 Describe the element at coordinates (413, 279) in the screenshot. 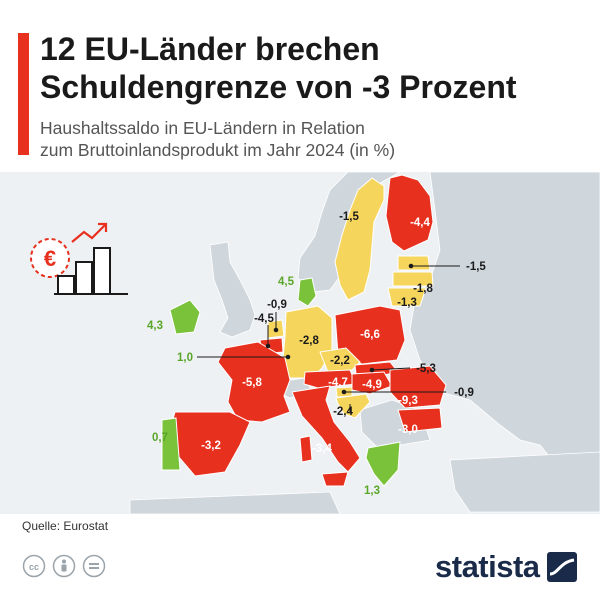

I see `country-lettland` at that location.